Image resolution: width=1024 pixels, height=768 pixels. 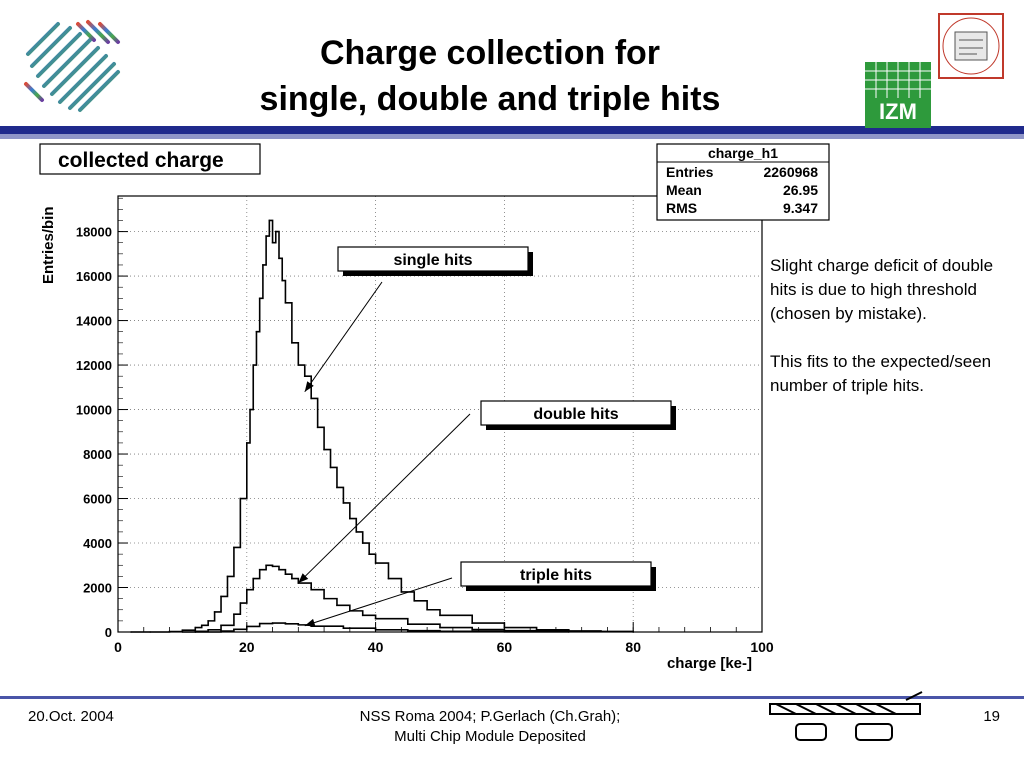 I want to click on footer-date: 20.Oct. 2004, so click(x=71, y=716).